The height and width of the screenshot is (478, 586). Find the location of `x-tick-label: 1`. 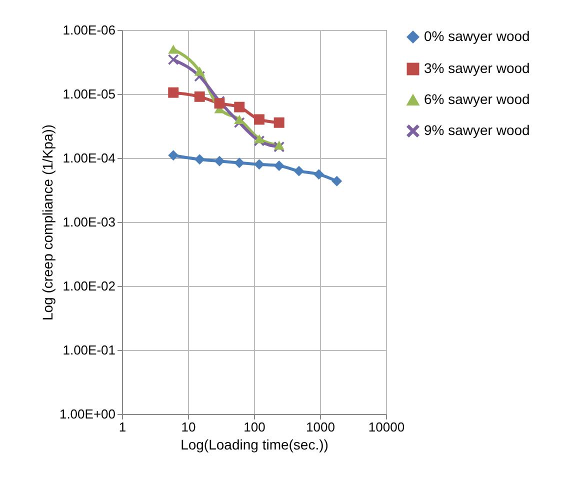

x-tick-label: 1 is located at coordinates (122, 427).